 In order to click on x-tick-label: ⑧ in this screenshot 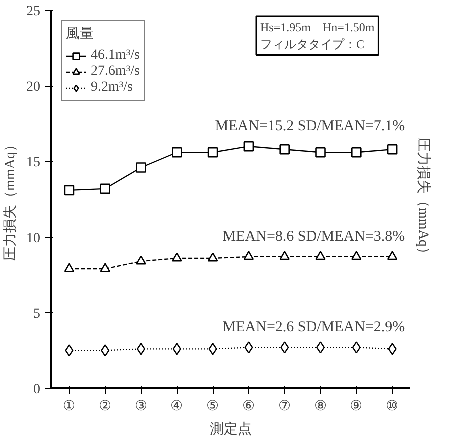, I will do `click(321, 407)`.